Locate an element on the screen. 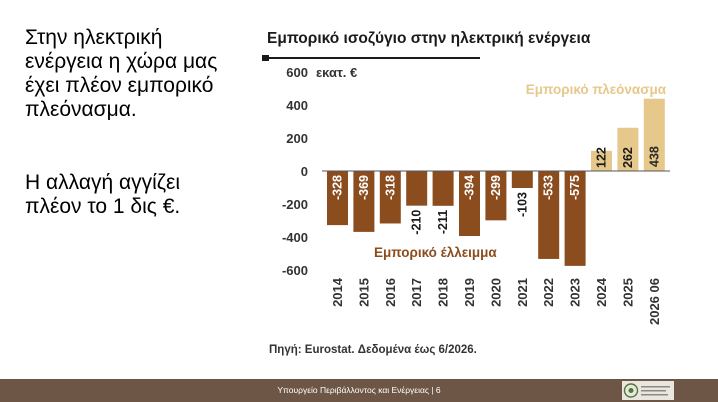 This screenshot has height=402, width=718. bar-value-label: -103 is located at coordinates (522, 204).